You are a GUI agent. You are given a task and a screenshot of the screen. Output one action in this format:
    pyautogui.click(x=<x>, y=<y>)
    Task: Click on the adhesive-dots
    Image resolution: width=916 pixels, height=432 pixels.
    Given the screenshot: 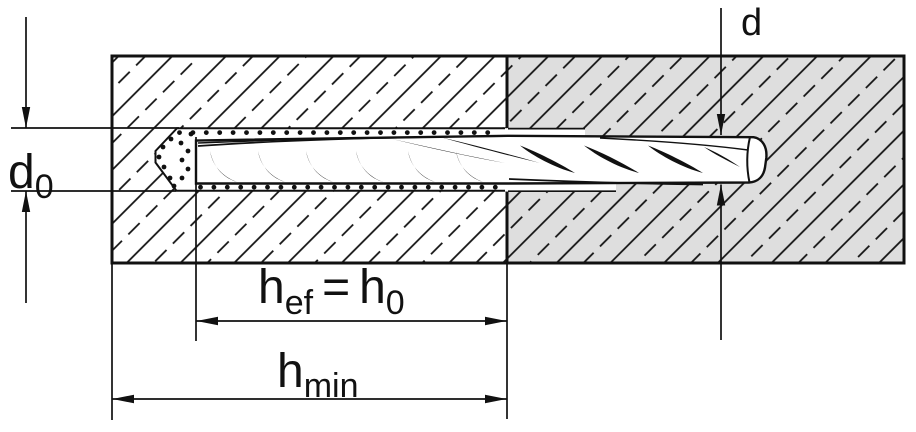 What is the action you would take?
    pyautogui.click(x=327, y=160)
    